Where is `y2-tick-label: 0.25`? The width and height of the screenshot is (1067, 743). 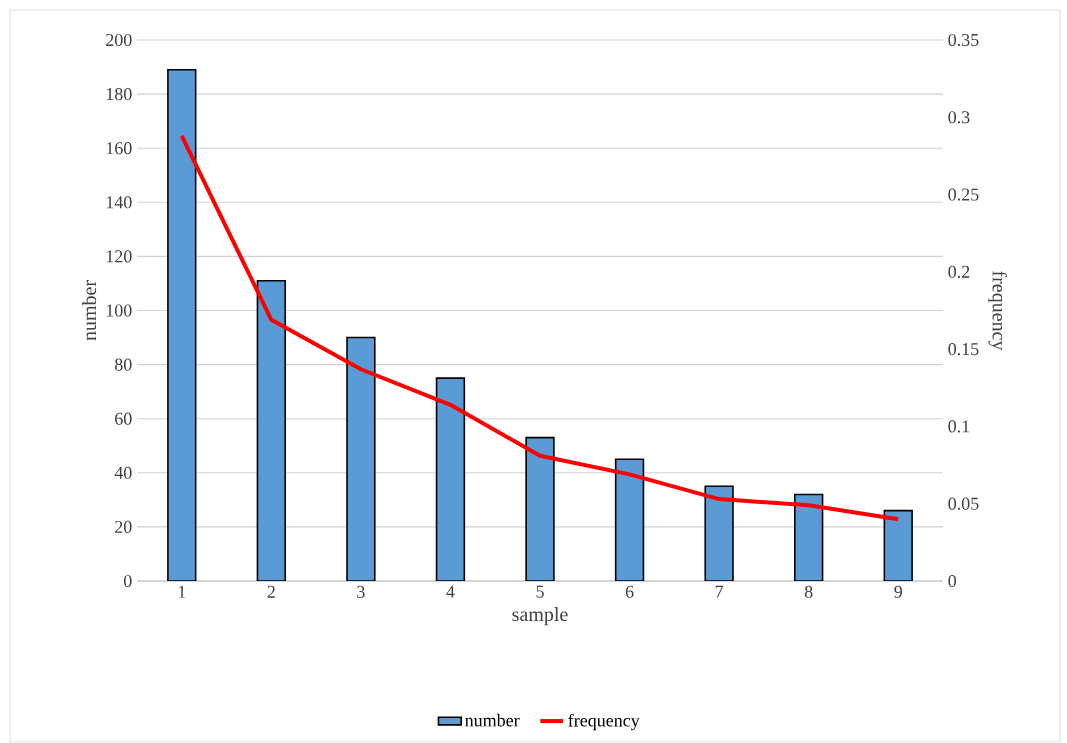
y2-tick-label: 0.25 is located at coordinates (963, 194).